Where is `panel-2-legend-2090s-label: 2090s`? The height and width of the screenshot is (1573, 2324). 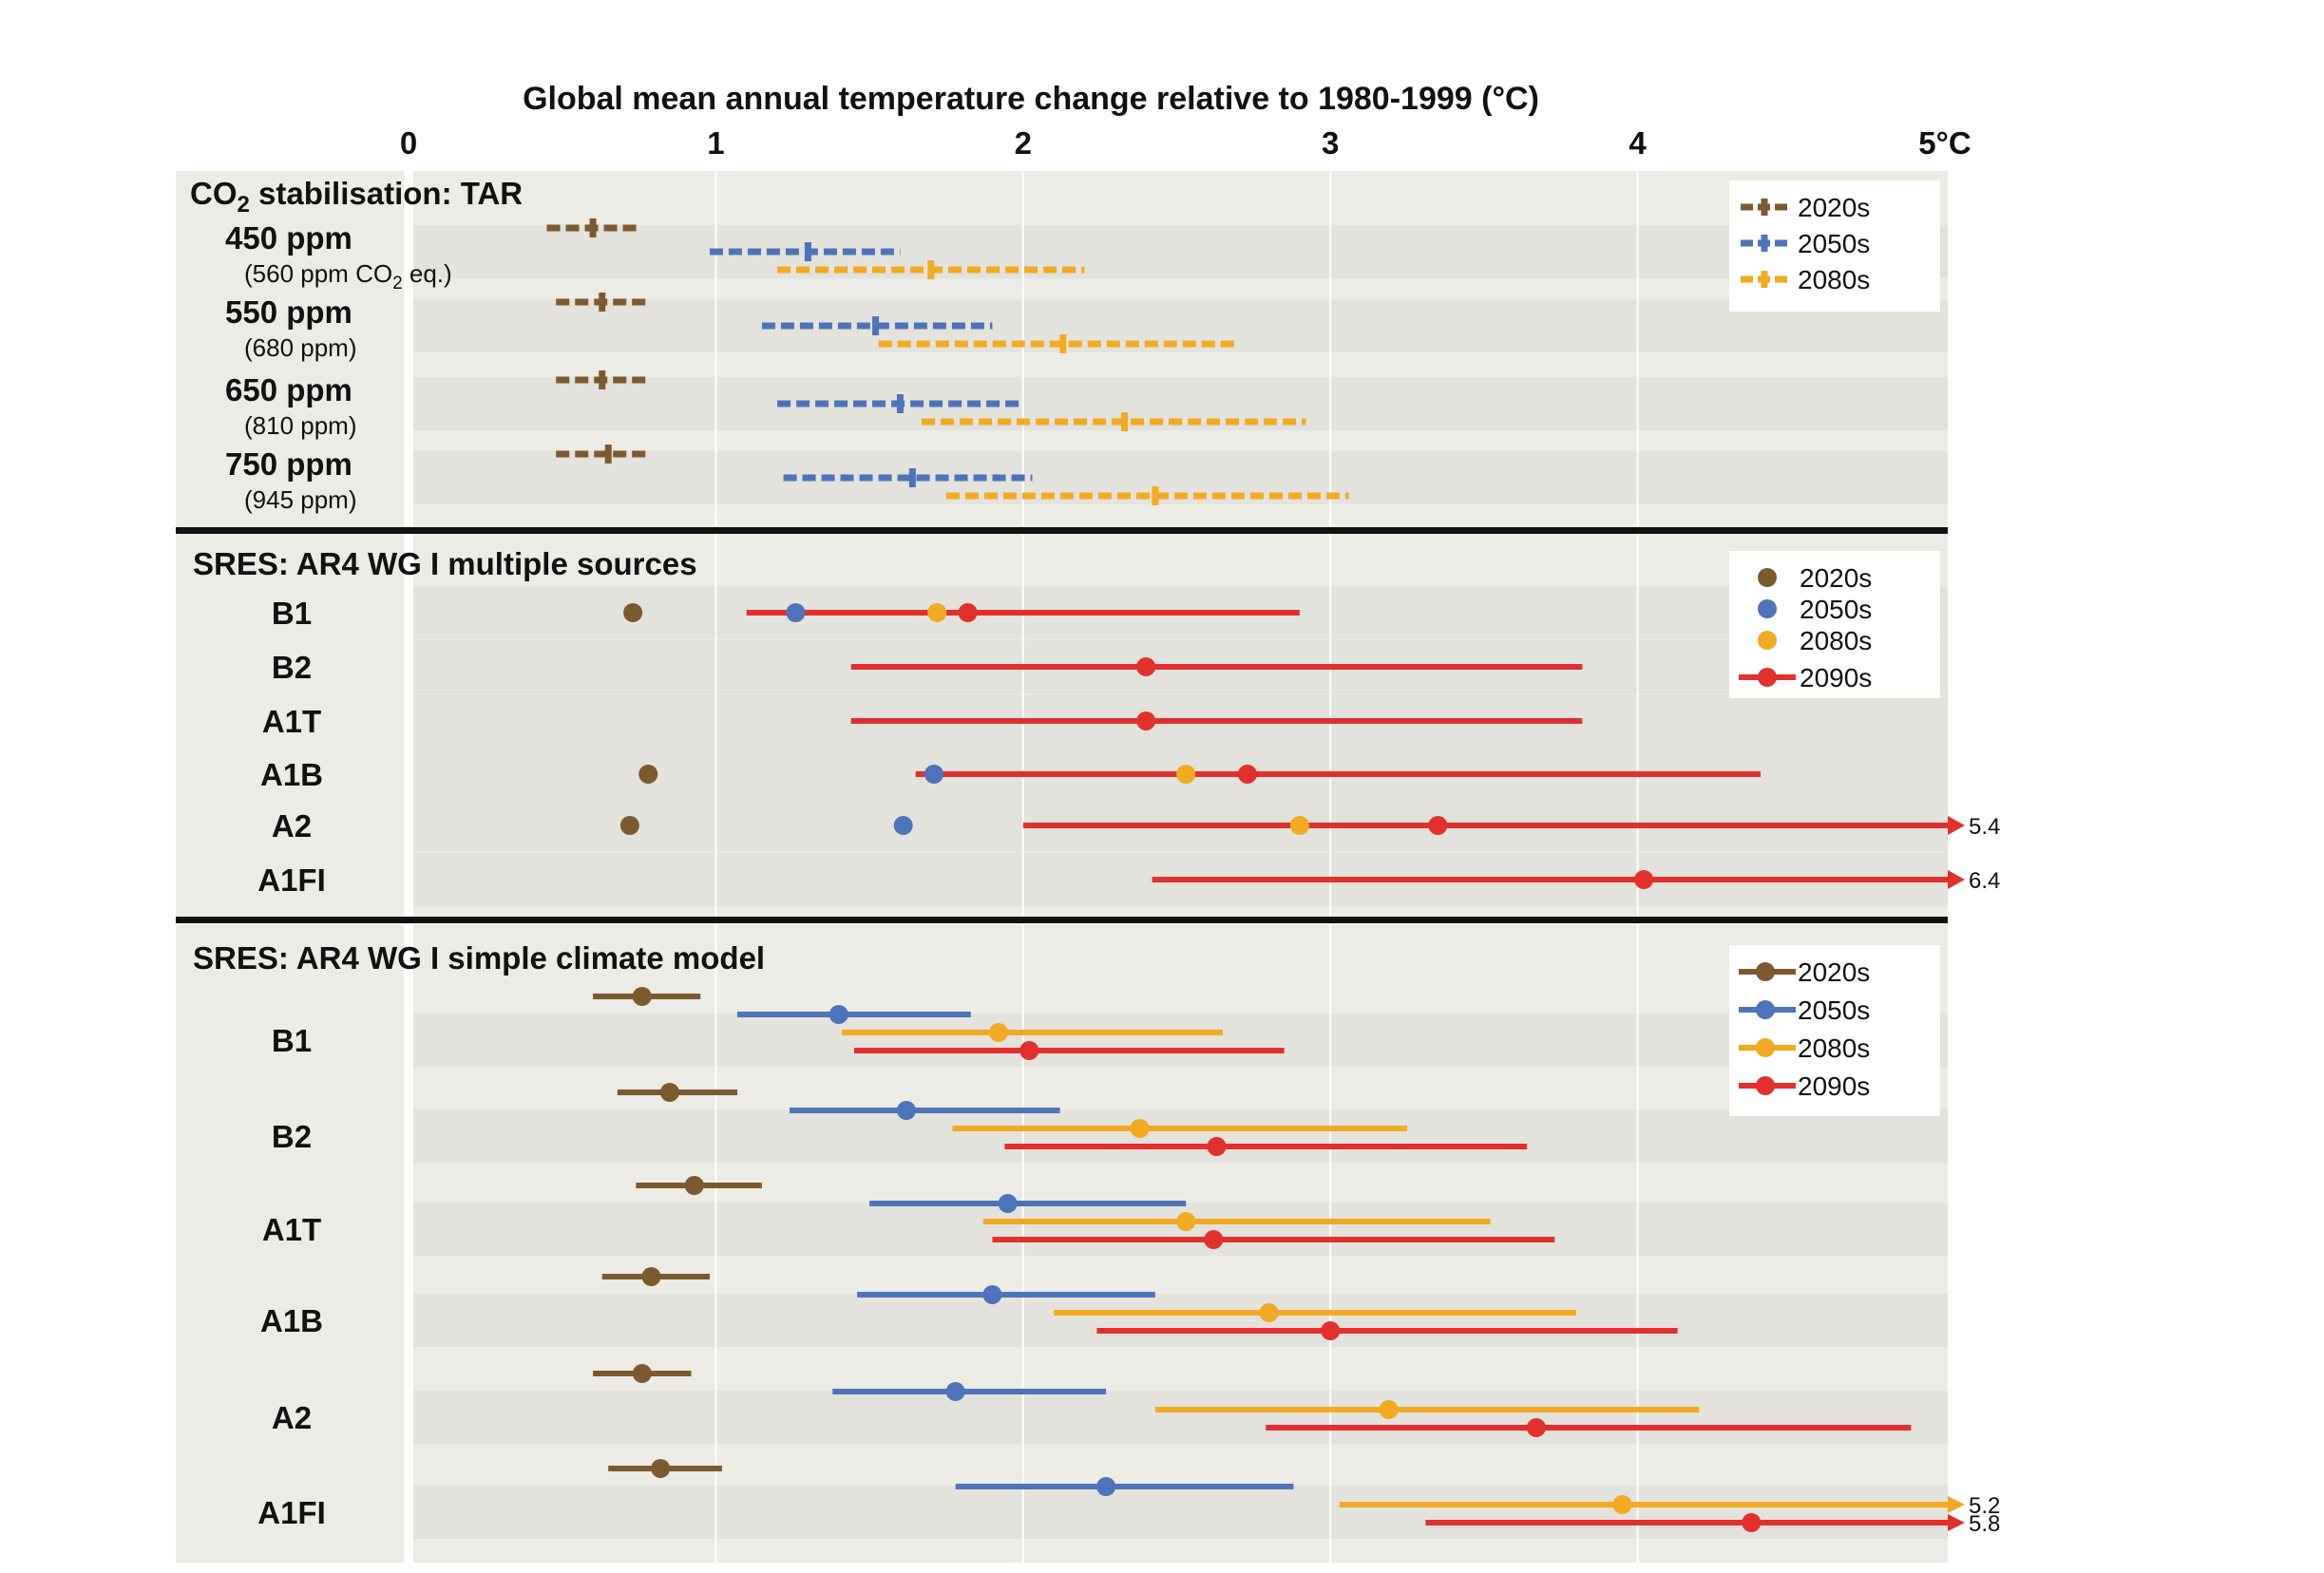
panel-2-legend-2090s-label: 2090s is located at coordinates (1836, 677).